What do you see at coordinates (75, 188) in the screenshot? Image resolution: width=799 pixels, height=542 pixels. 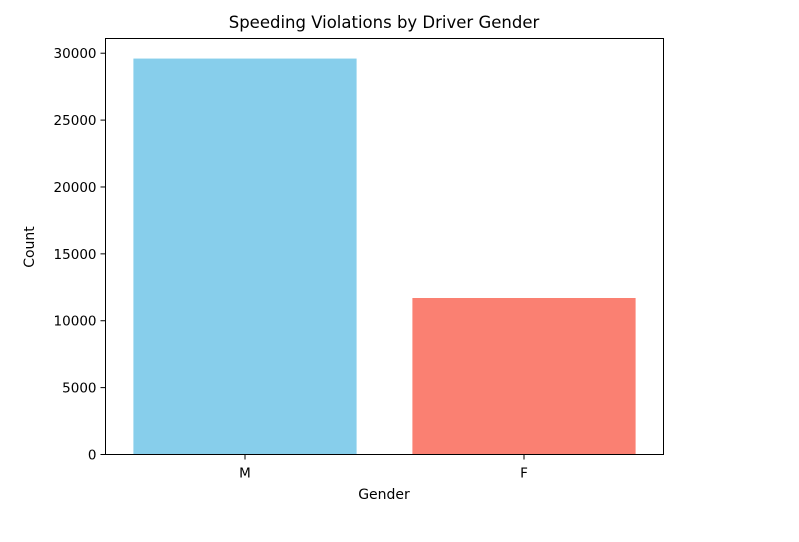 I see `y-tick-label: 20000` at bounding box center [75, 188].